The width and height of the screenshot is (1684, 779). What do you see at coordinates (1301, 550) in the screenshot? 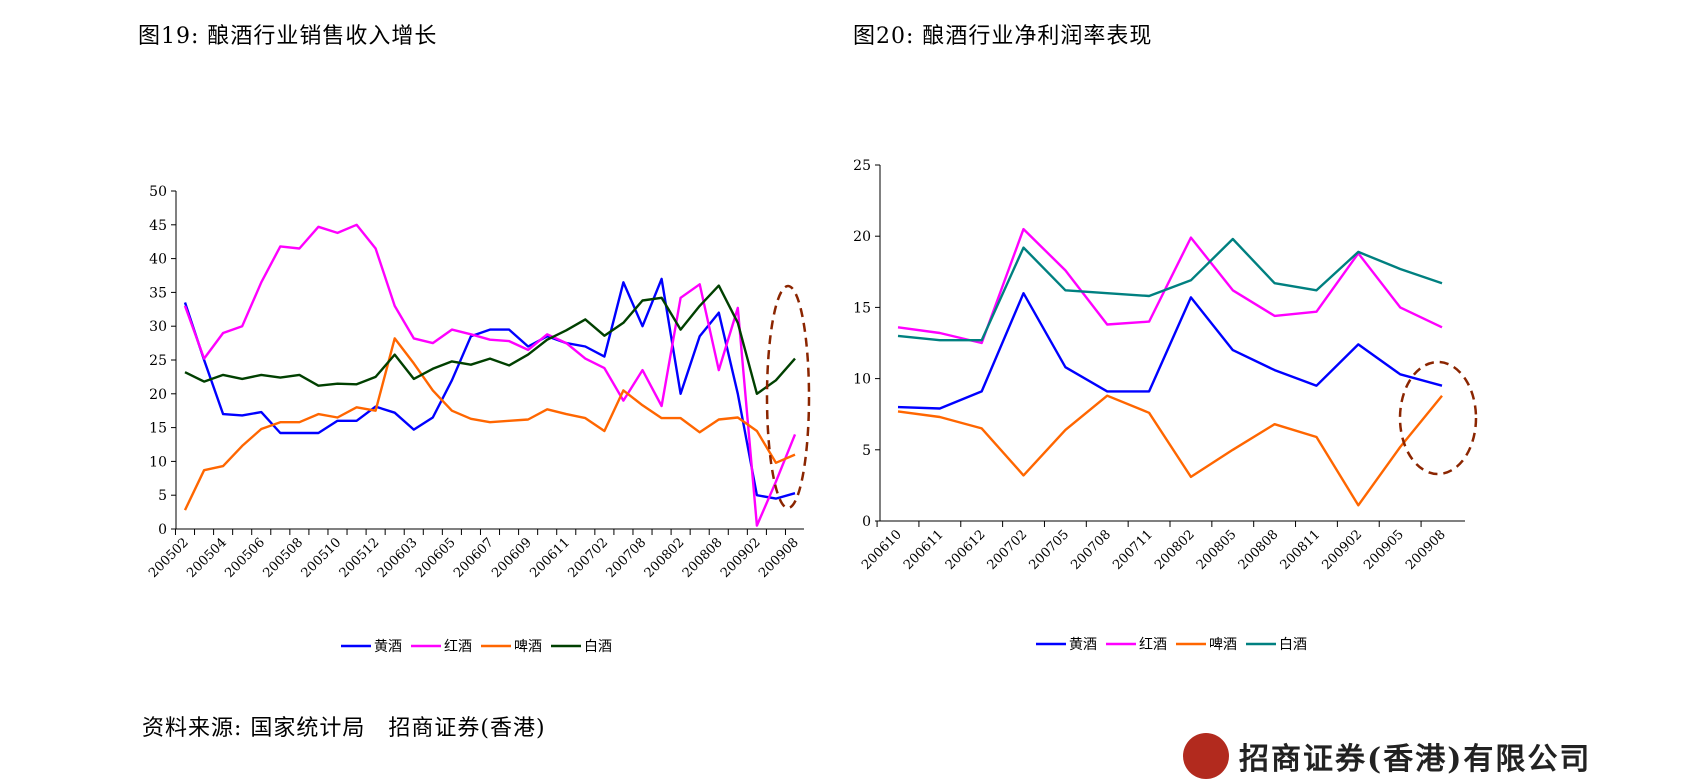
I see `x-tick-label: 200811` at bounding box center [1301, 550].